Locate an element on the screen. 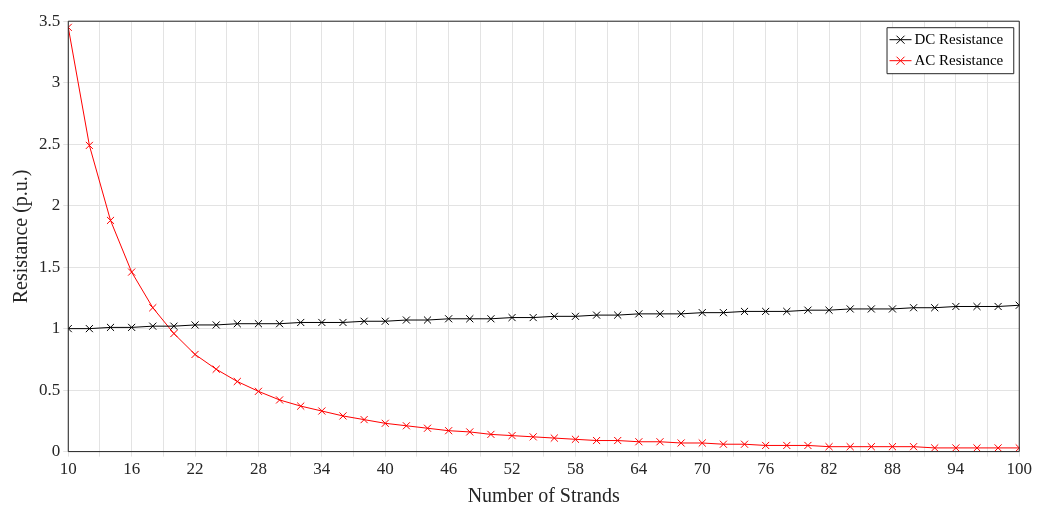 The image size is (1043, 519). y-tick-label: 3.5 is located at coordinates (50, 20).